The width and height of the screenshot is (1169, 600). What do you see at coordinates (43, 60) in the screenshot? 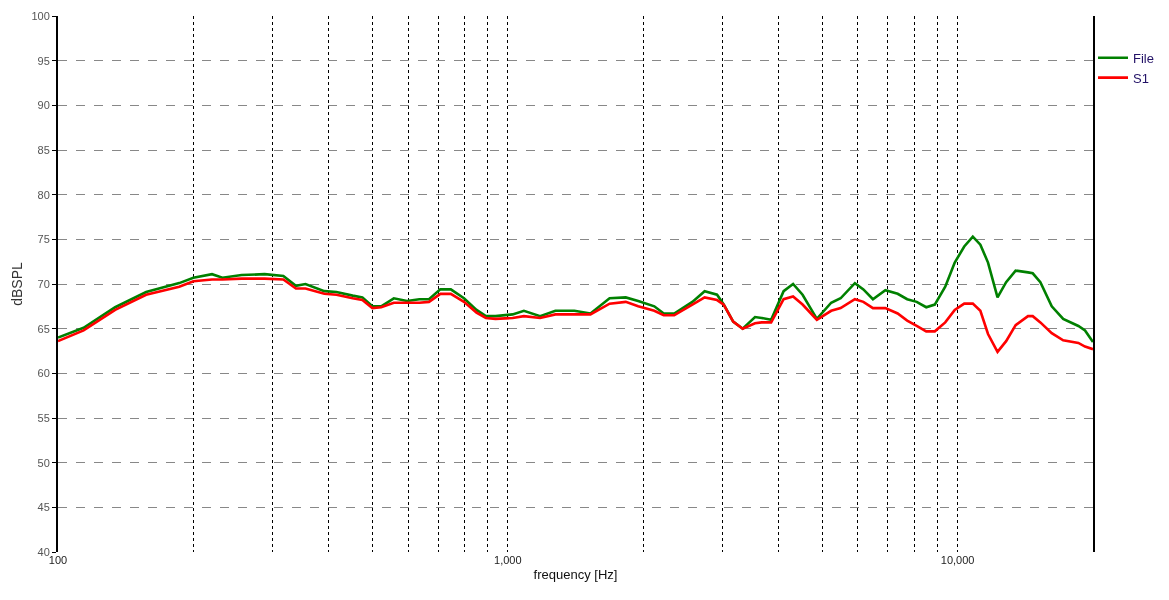
I see `y-tick-label: 95` at bounding box center [43, 60].